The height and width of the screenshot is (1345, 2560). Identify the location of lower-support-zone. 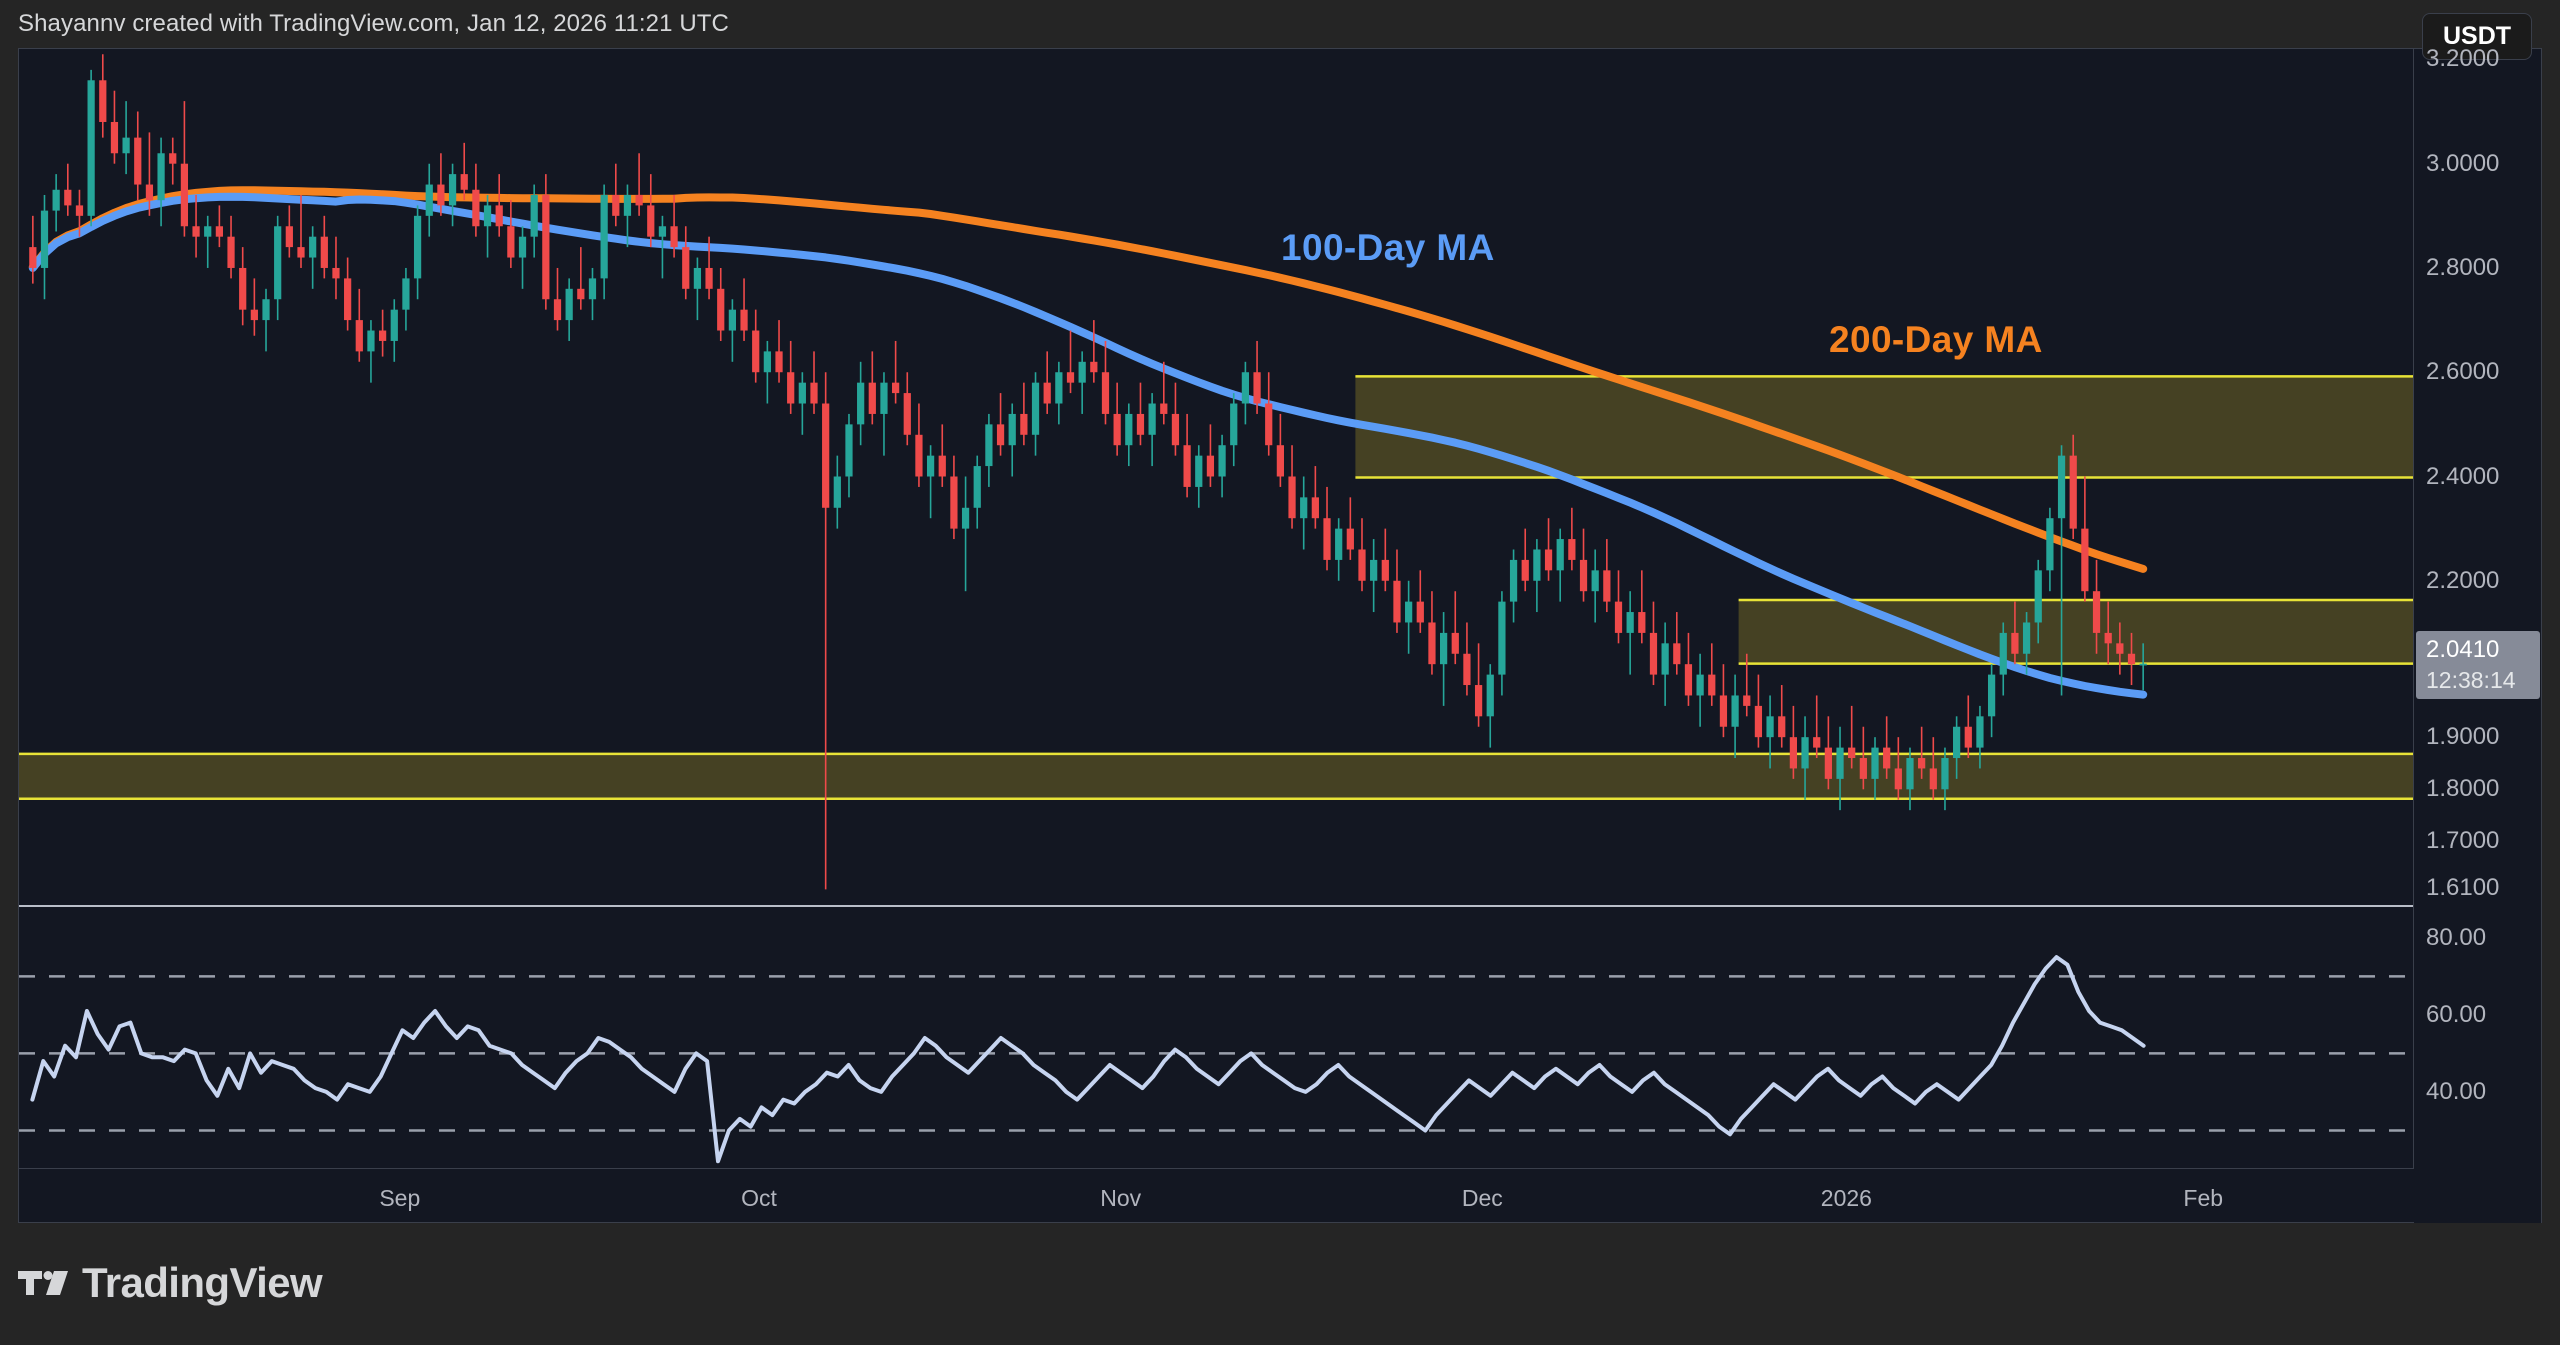
(1216, 776).